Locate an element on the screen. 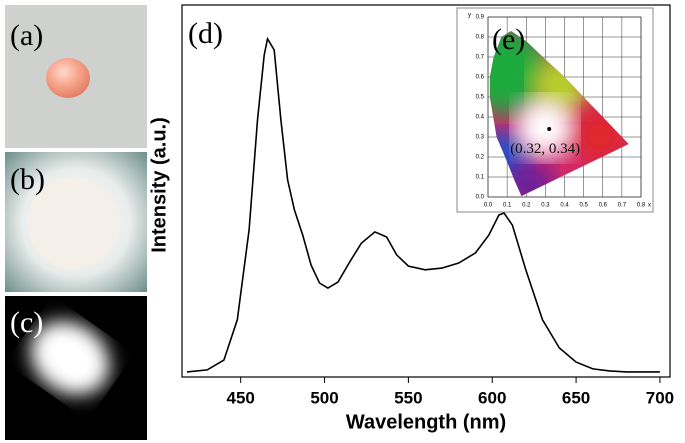 The height and width of the screenshot is (443, 685). y-tick-label: 0.4 is located at coordinates (480, 118).